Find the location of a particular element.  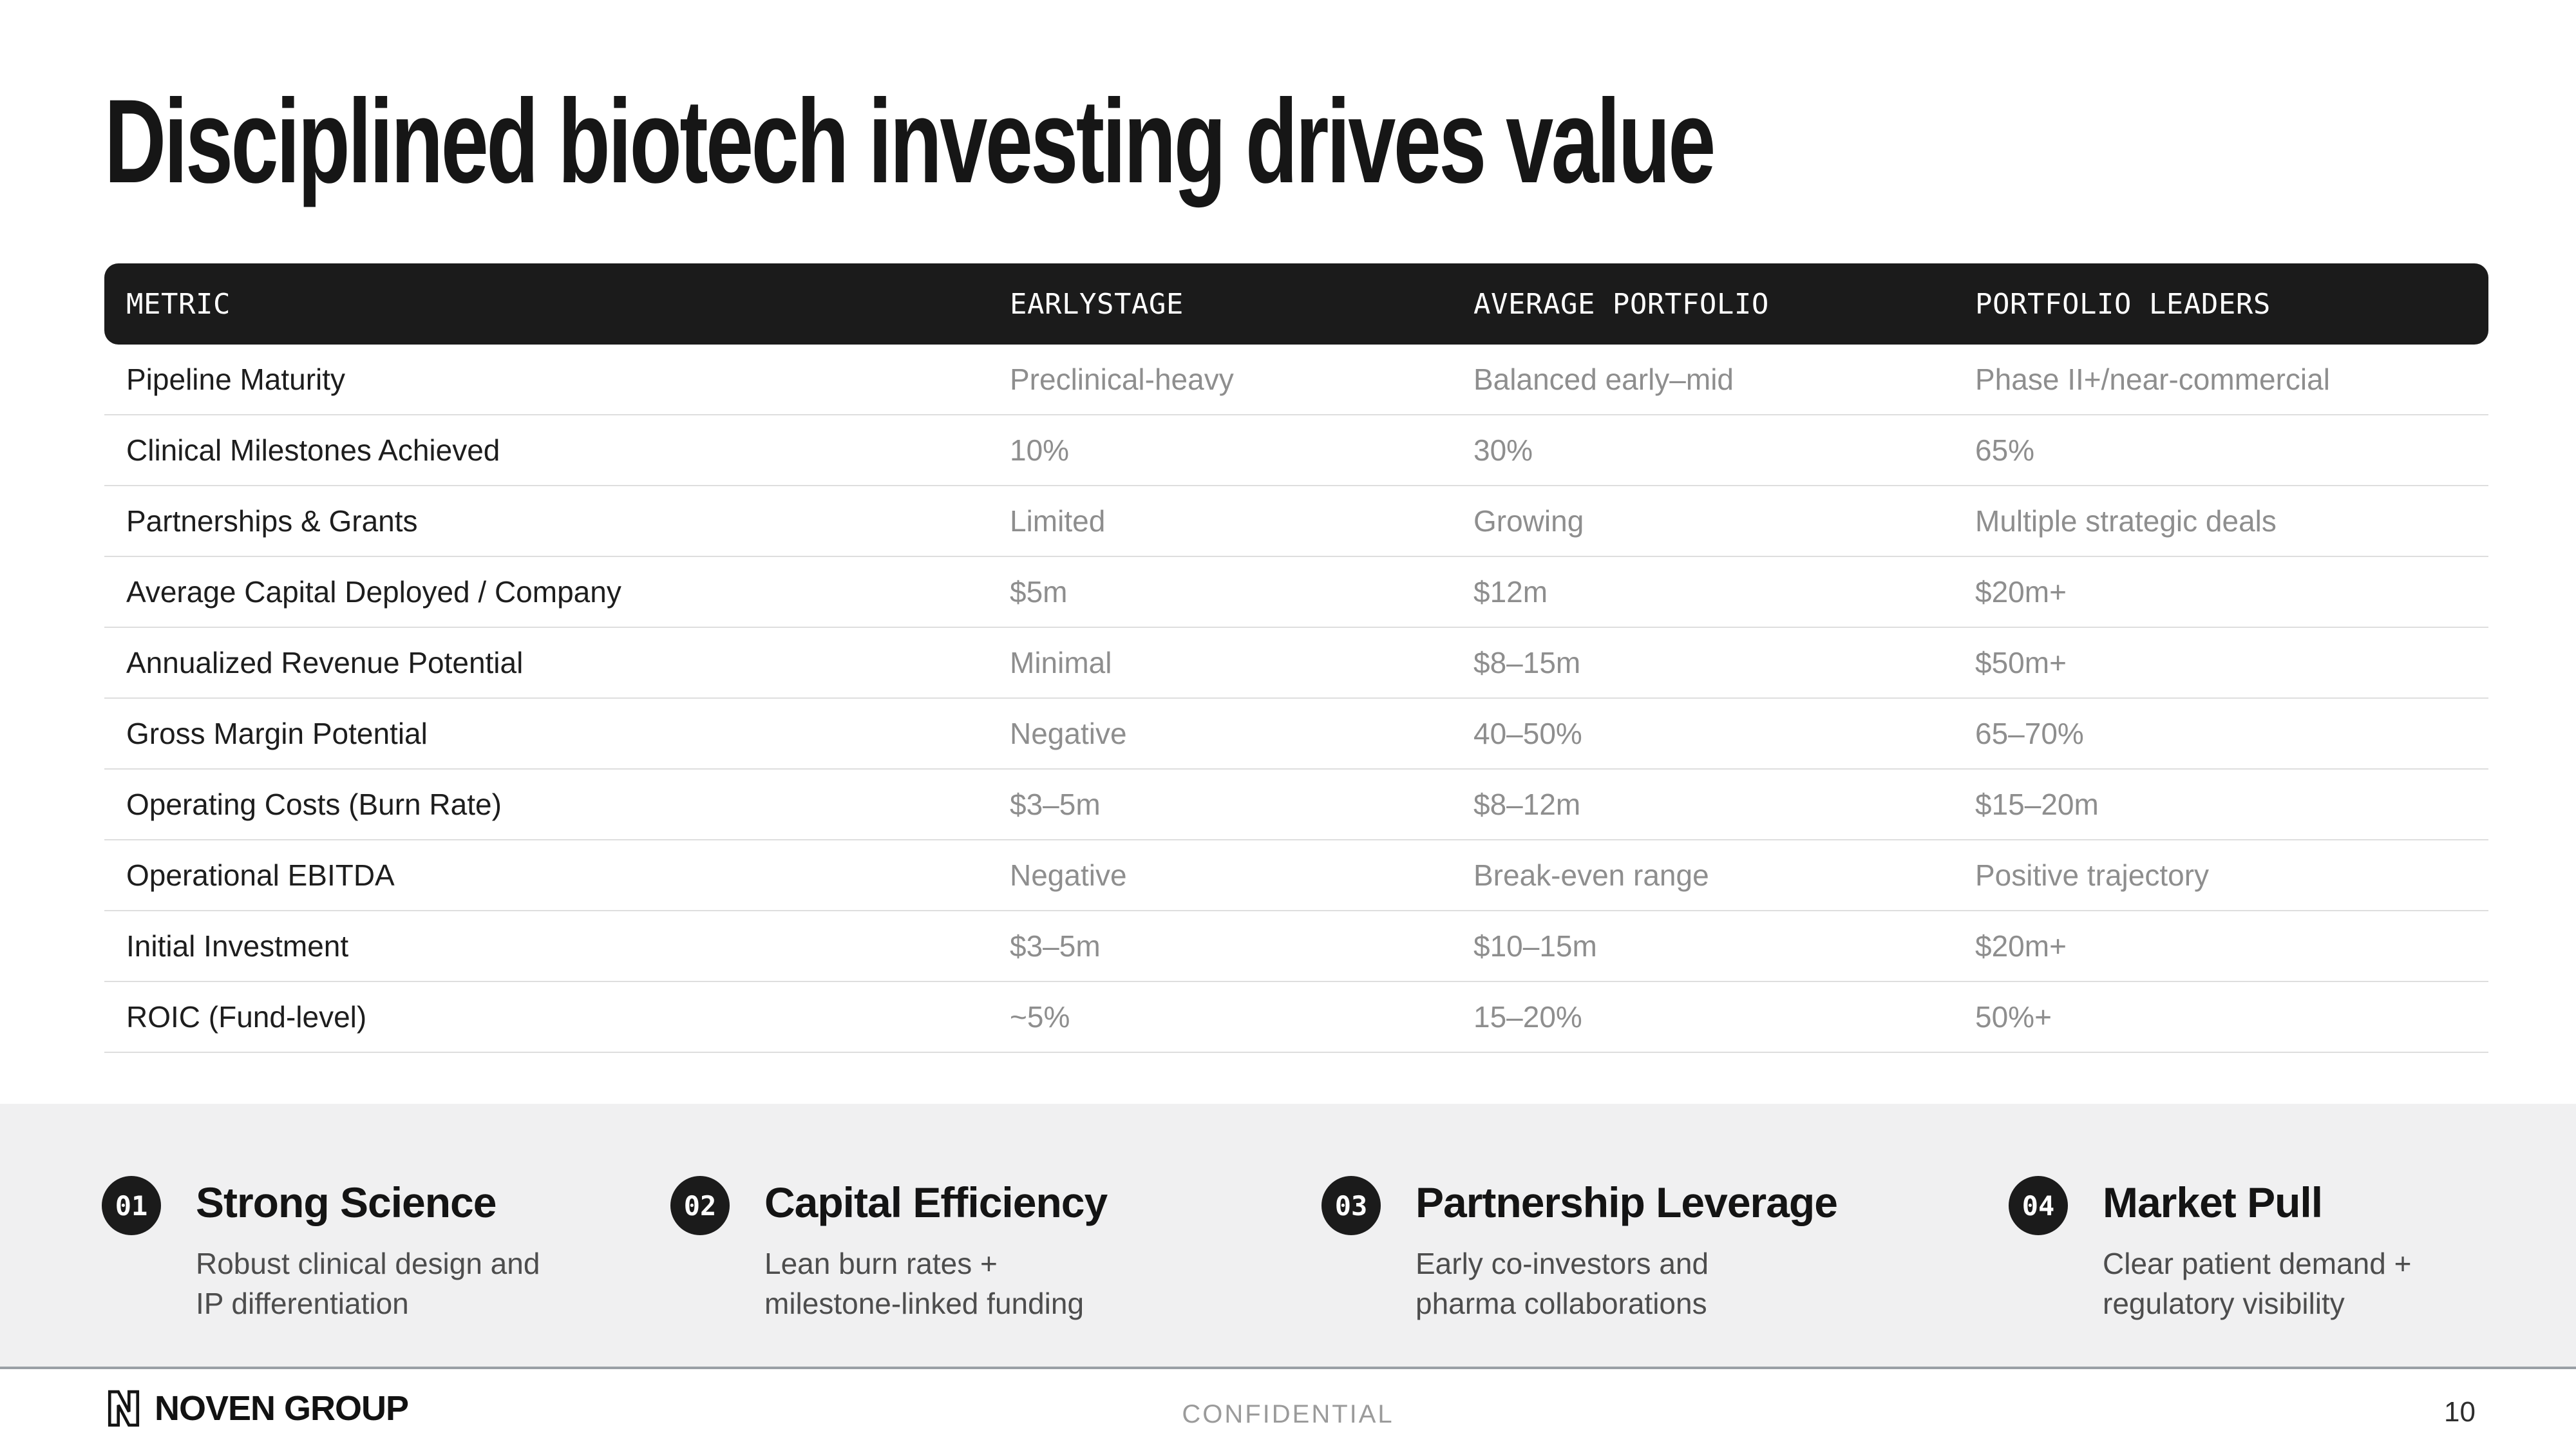

column-header-average-portfolio: AVERAGE PORTFOLIO is located at coordinates (1621, 304).